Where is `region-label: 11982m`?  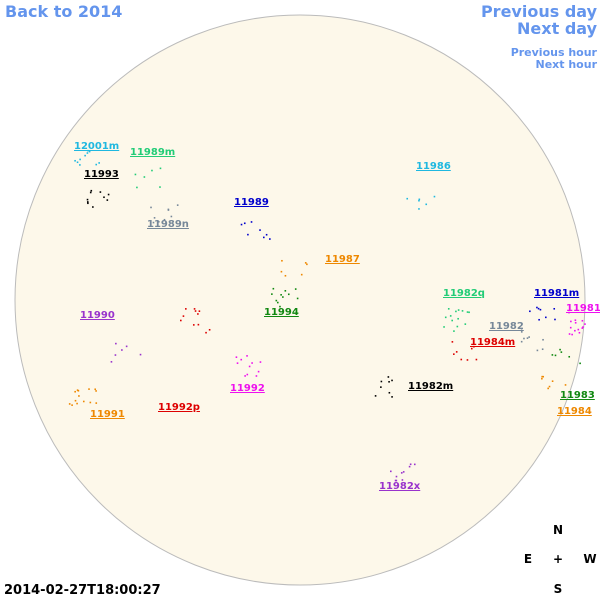 region-label: 11982m is located at coordinates (430, 386).